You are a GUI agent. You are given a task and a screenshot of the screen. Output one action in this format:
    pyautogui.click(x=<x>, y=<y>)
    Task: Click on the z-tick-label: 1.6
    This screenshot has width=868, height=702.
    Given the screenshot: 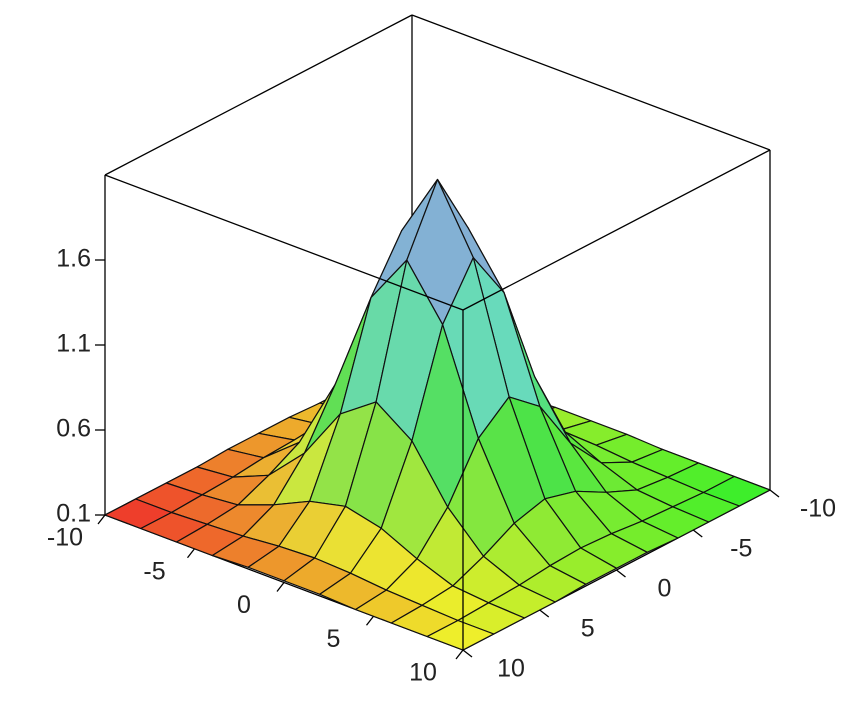 What is the action you would take?
    pyautogui.click(x=73, y=259)
    